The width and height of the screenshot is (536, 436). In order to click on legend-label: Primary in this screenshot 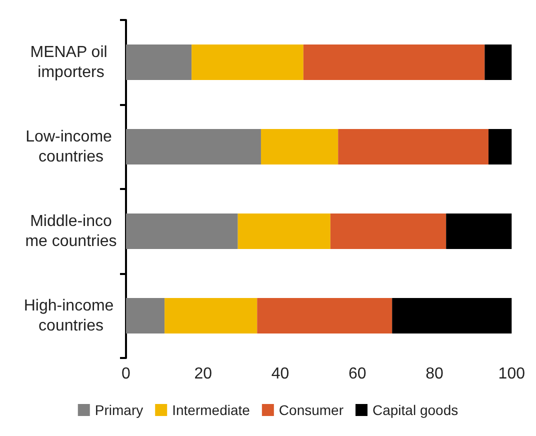, I will do `click(119, 410)`.